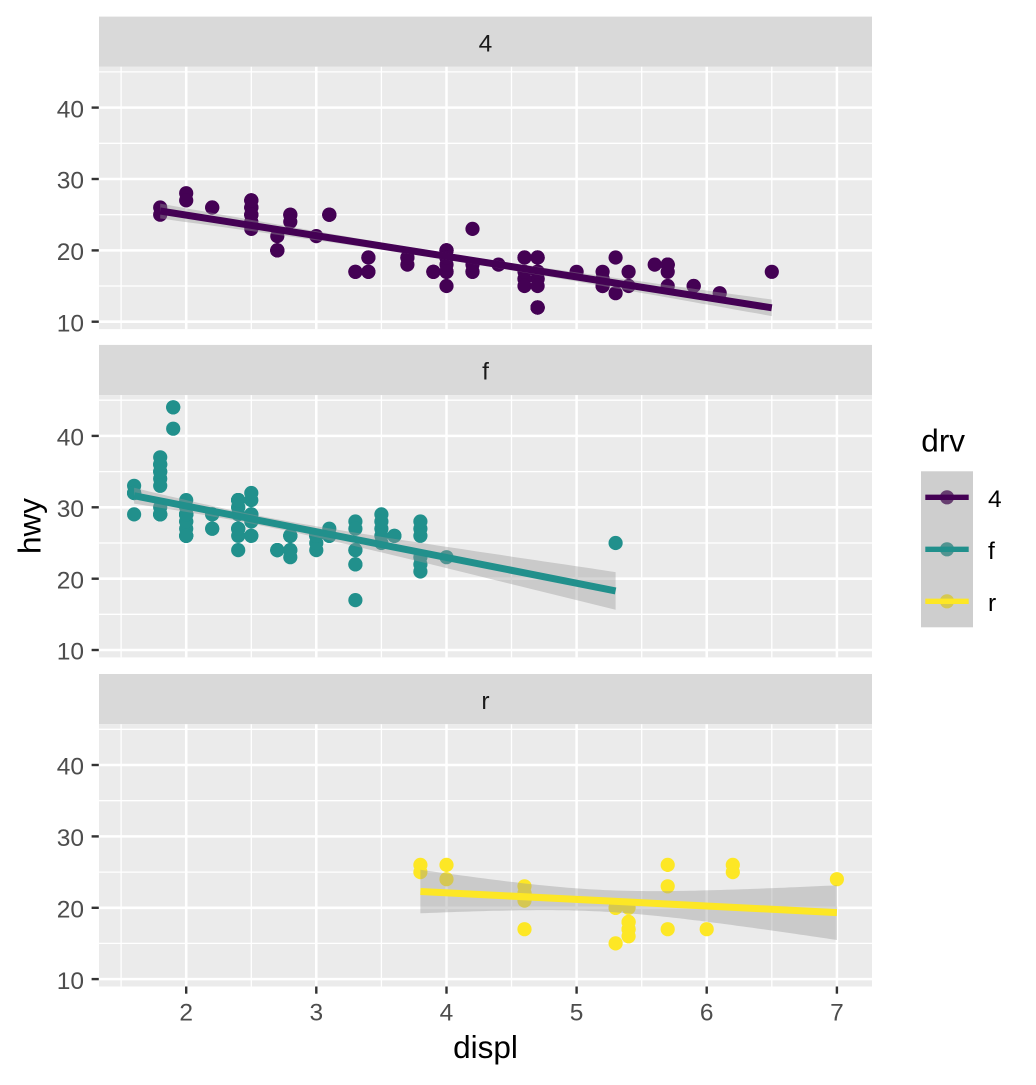 Image resolution: width=1036 pixels, height=1085 pixels. Describe the element at coordinates (485, 1047) in the screenshot. I see `svg-text: displ` at that location.